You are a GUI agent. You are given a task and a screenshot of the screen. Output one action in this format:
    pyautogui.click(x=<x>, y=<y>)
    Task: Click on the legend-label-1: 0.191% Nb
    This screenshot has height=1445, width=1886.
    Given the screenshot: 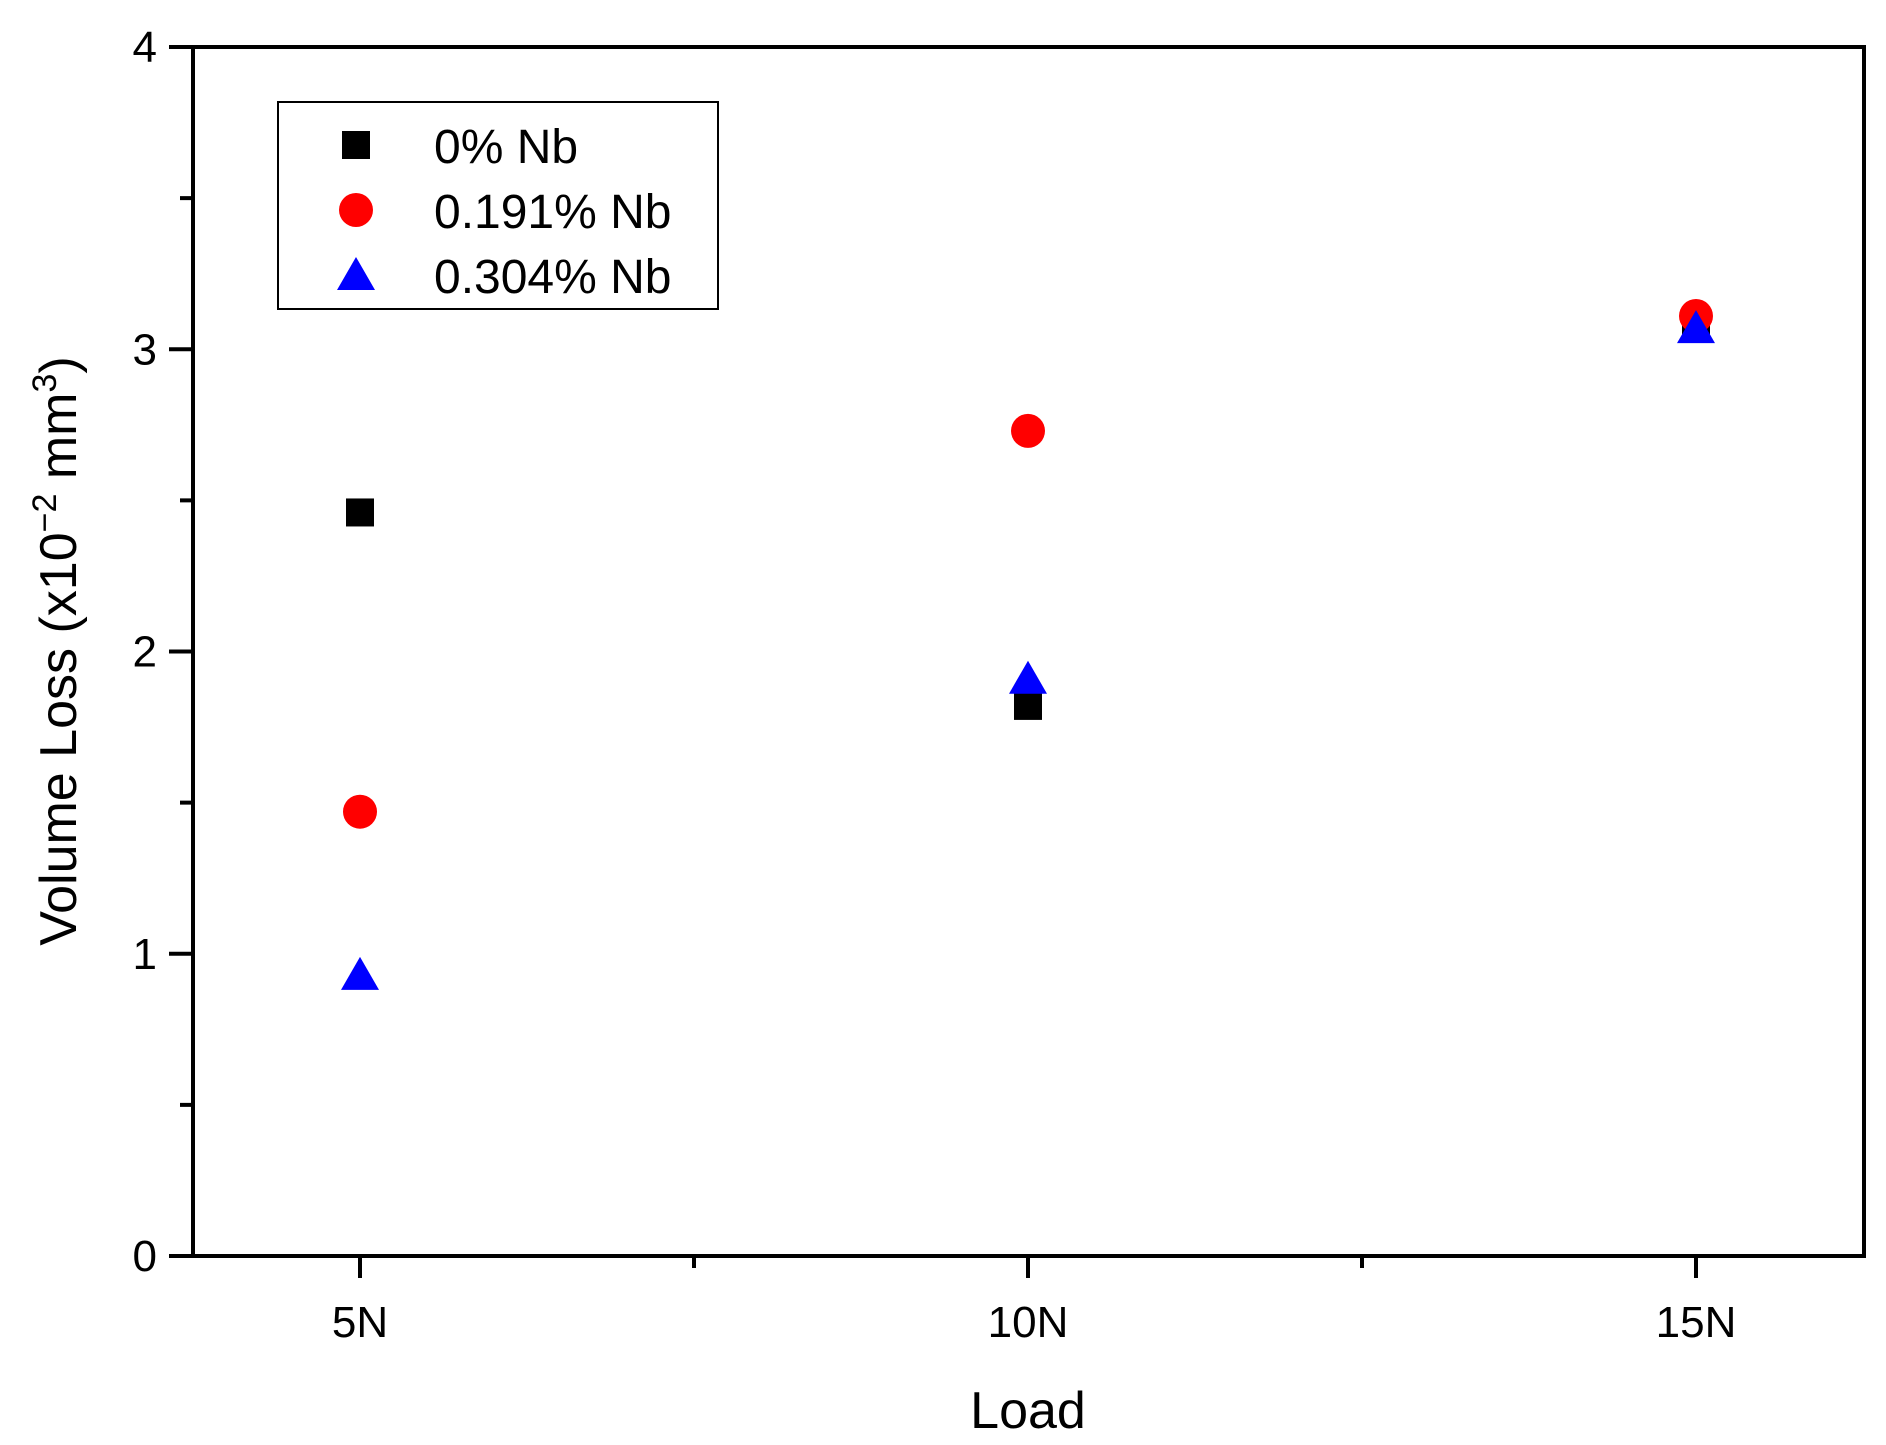 What is the action you would take?
    pyautogui.click(x=553, y=212)
    